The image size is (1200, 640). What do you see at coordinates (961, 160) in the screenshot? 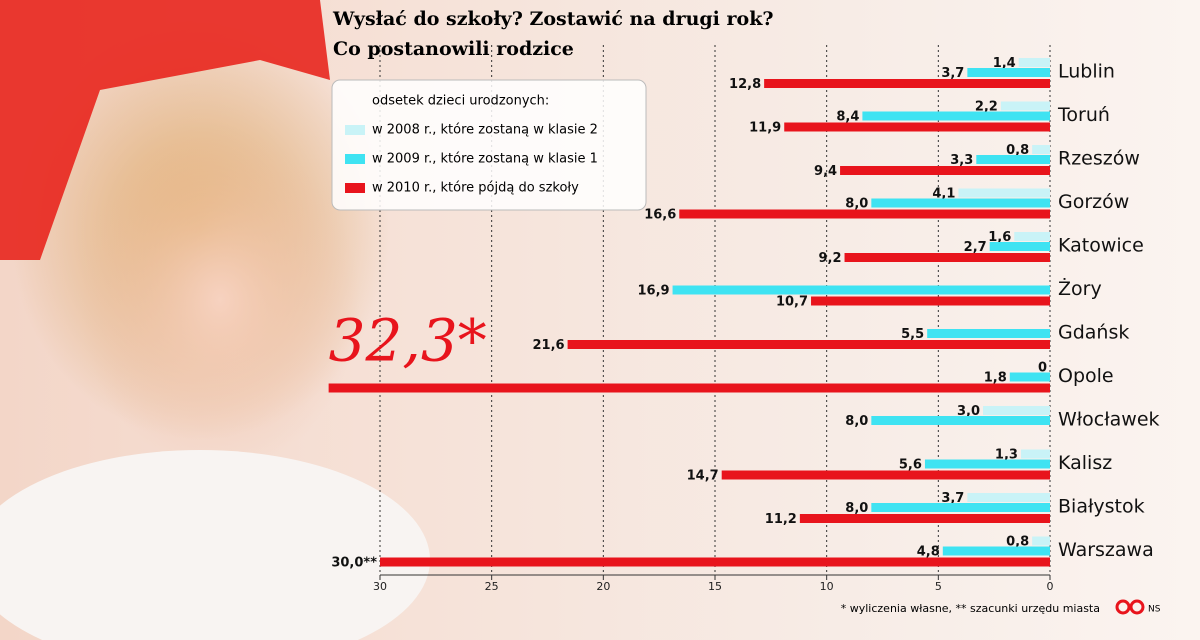
I see `value-label: 3,3` at bounding box center [961, 160].